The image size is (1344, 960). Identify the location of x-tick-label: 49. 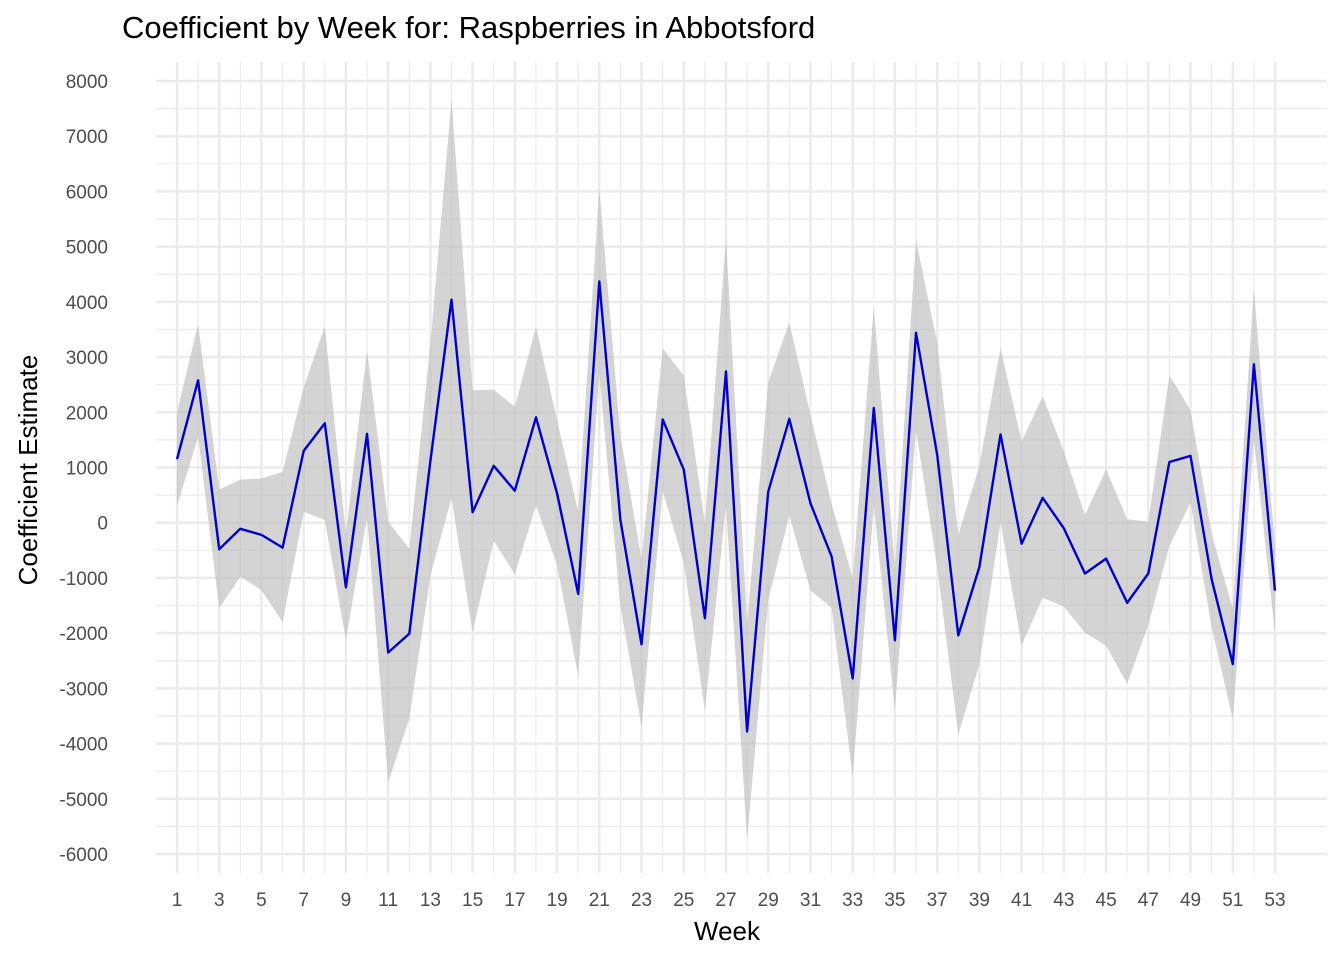
(1190, 900).